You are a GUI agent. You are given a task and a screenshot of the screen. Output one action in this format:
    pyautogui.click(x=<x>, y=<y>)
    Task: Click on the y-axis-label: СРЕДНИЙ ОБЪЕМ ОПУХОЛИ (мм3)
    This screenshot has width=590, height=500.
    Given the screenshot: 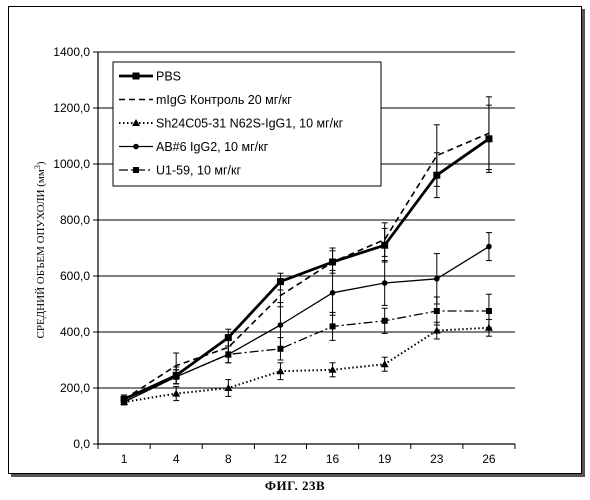 What is the action you would take?
    pyautogui.click(x=40, y=249)
    